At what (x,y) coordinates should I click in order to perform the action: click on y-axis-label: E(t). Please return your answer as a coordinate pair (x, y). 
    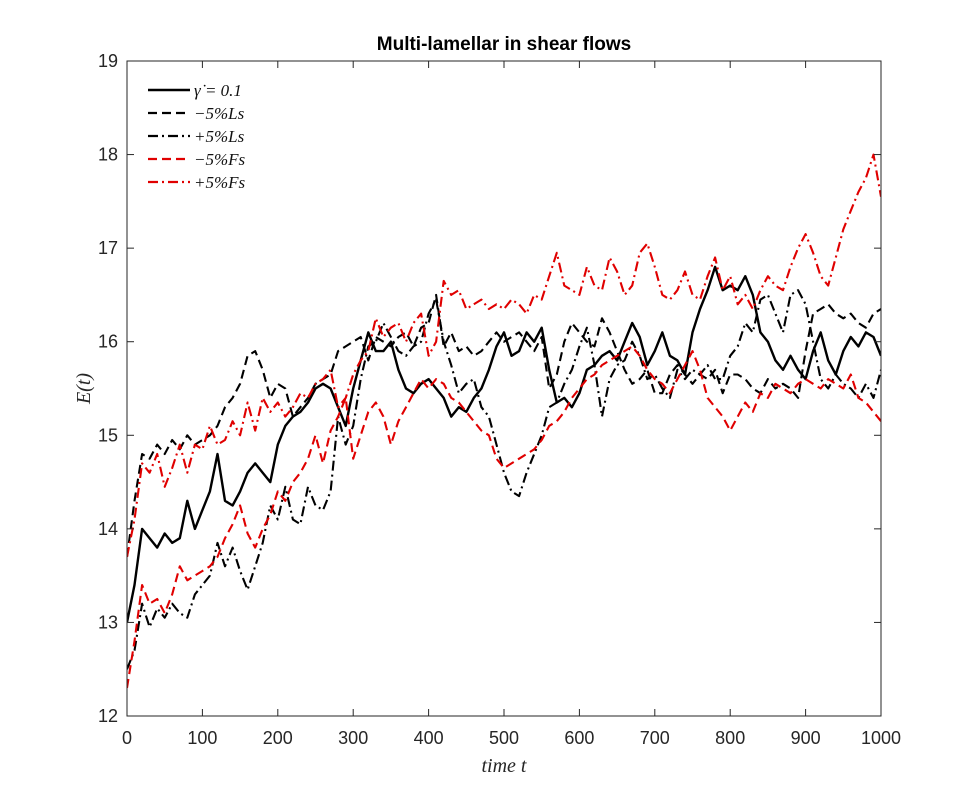
    Looking at the image, I should click on (84, 389).